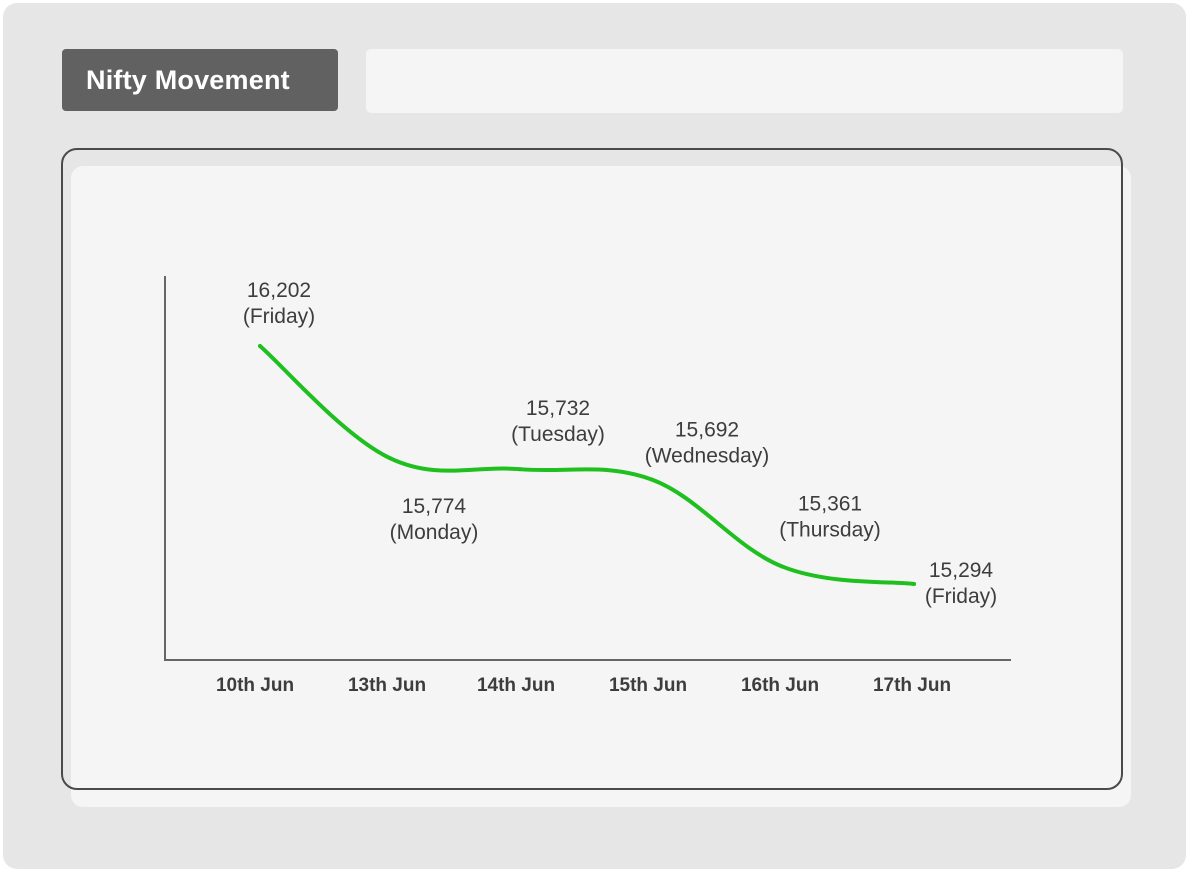 The image size is (1189, 872). I want to click on data-label-day: (Wednesday), so click(707, 456).